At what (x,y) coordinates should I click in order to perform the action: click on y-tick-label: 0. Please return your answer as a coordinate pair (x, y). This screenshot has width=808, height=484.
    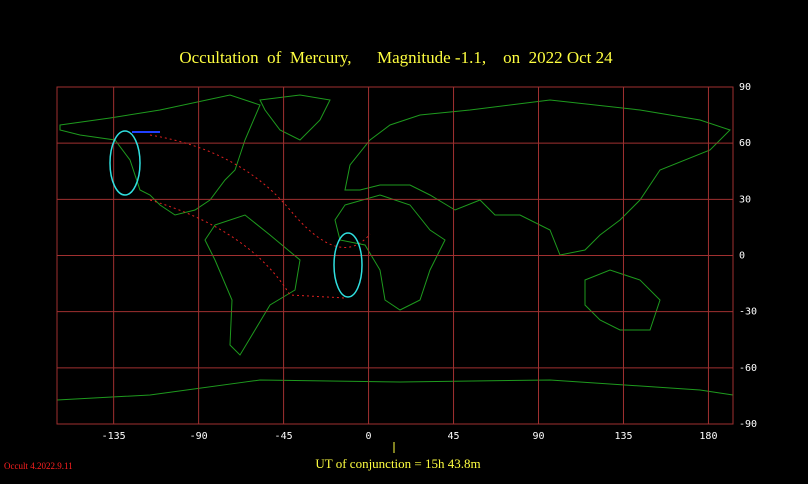
    Looking at the image, I should click on (742, 256).